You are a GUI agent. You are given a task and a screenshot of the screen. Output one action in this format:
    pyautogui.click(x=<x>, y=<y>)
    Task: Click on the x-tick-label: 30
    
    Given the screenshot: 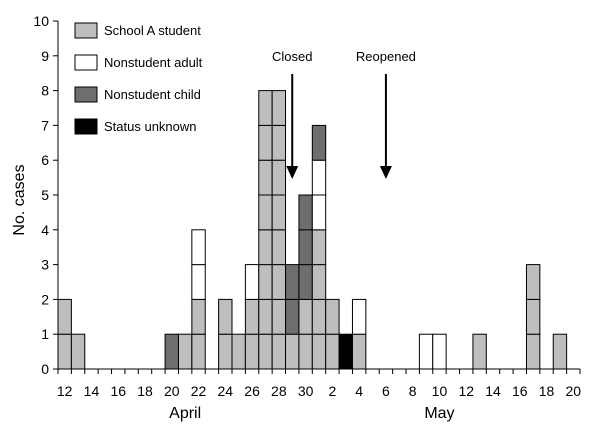 What is the action you would take?
    pyautogui.click(x=306, y=391)
    